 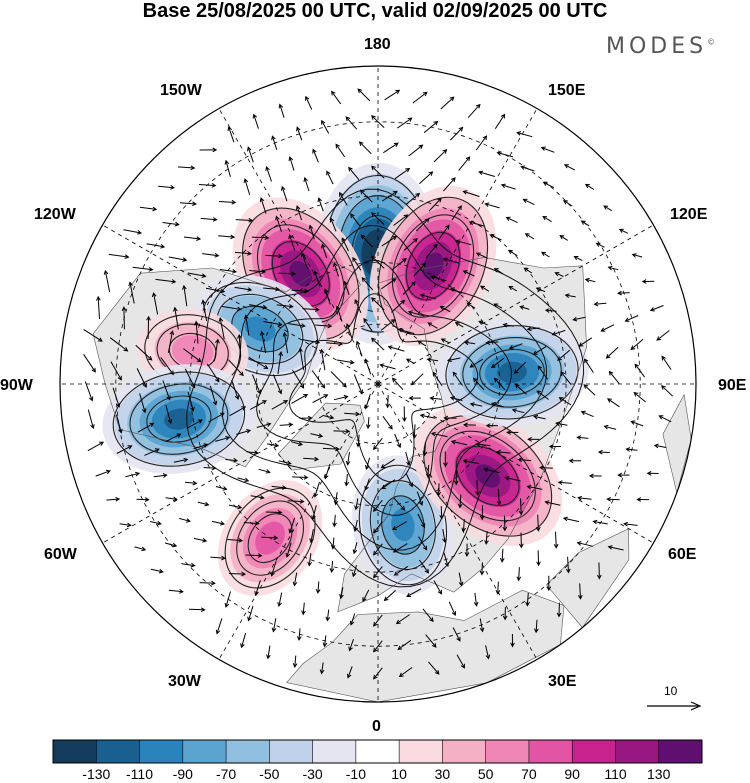 What do you see at coordinates (399, 774) in the screenshot?
I see `colorbar-tick-label: 10` at bounding box center [399, 774].